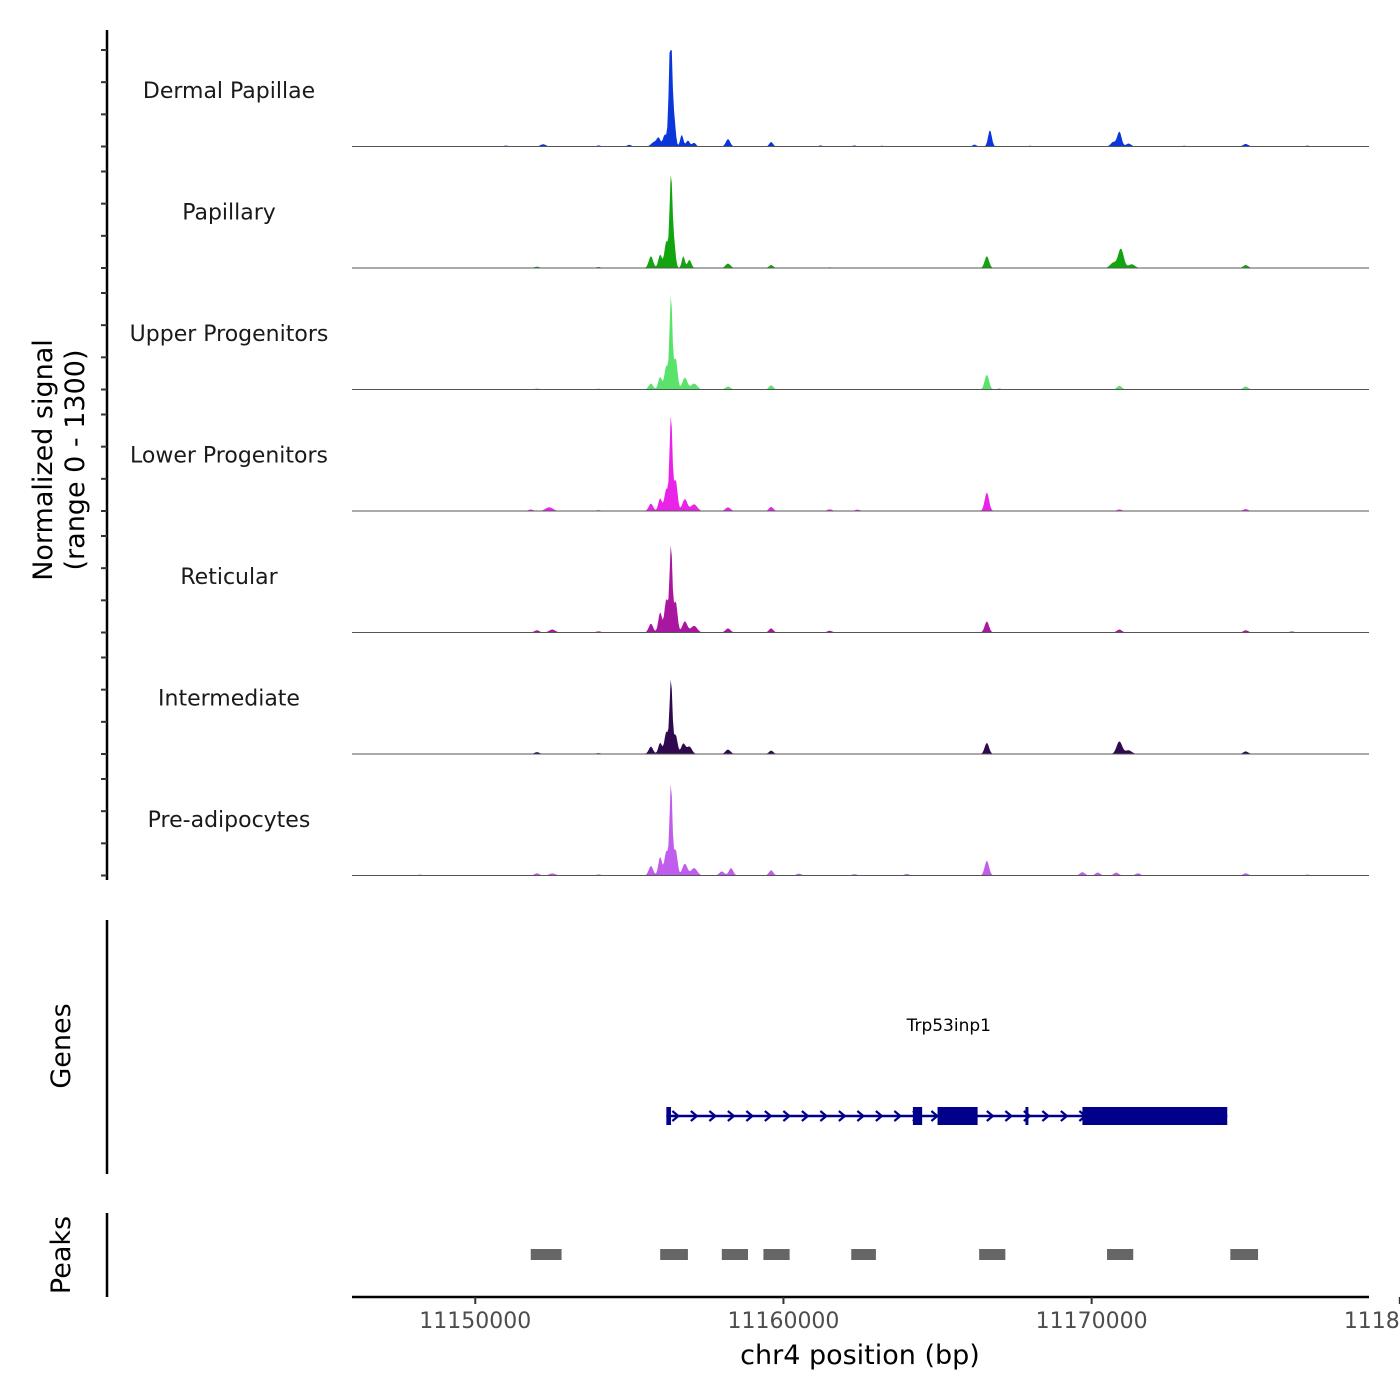  Describe the element at coordinates (229, 91) in the screenshot. I see `track-label: Dermal Papillae` at that location.